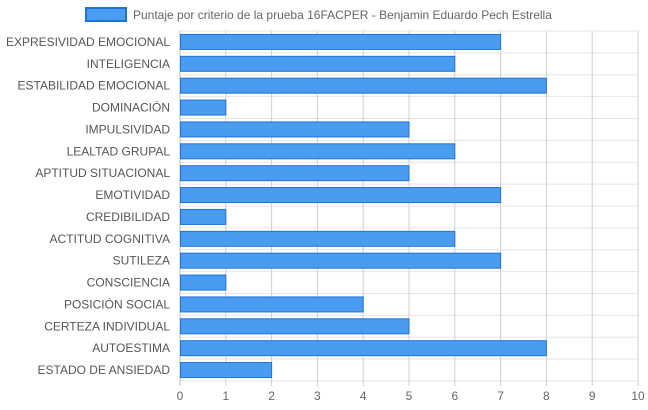 The image size is (648, 410). What do you see at coordinates (131, 107) in the screenshot?
I see `category-label: DOMINACIÓN` at bounding box center [131, 107].